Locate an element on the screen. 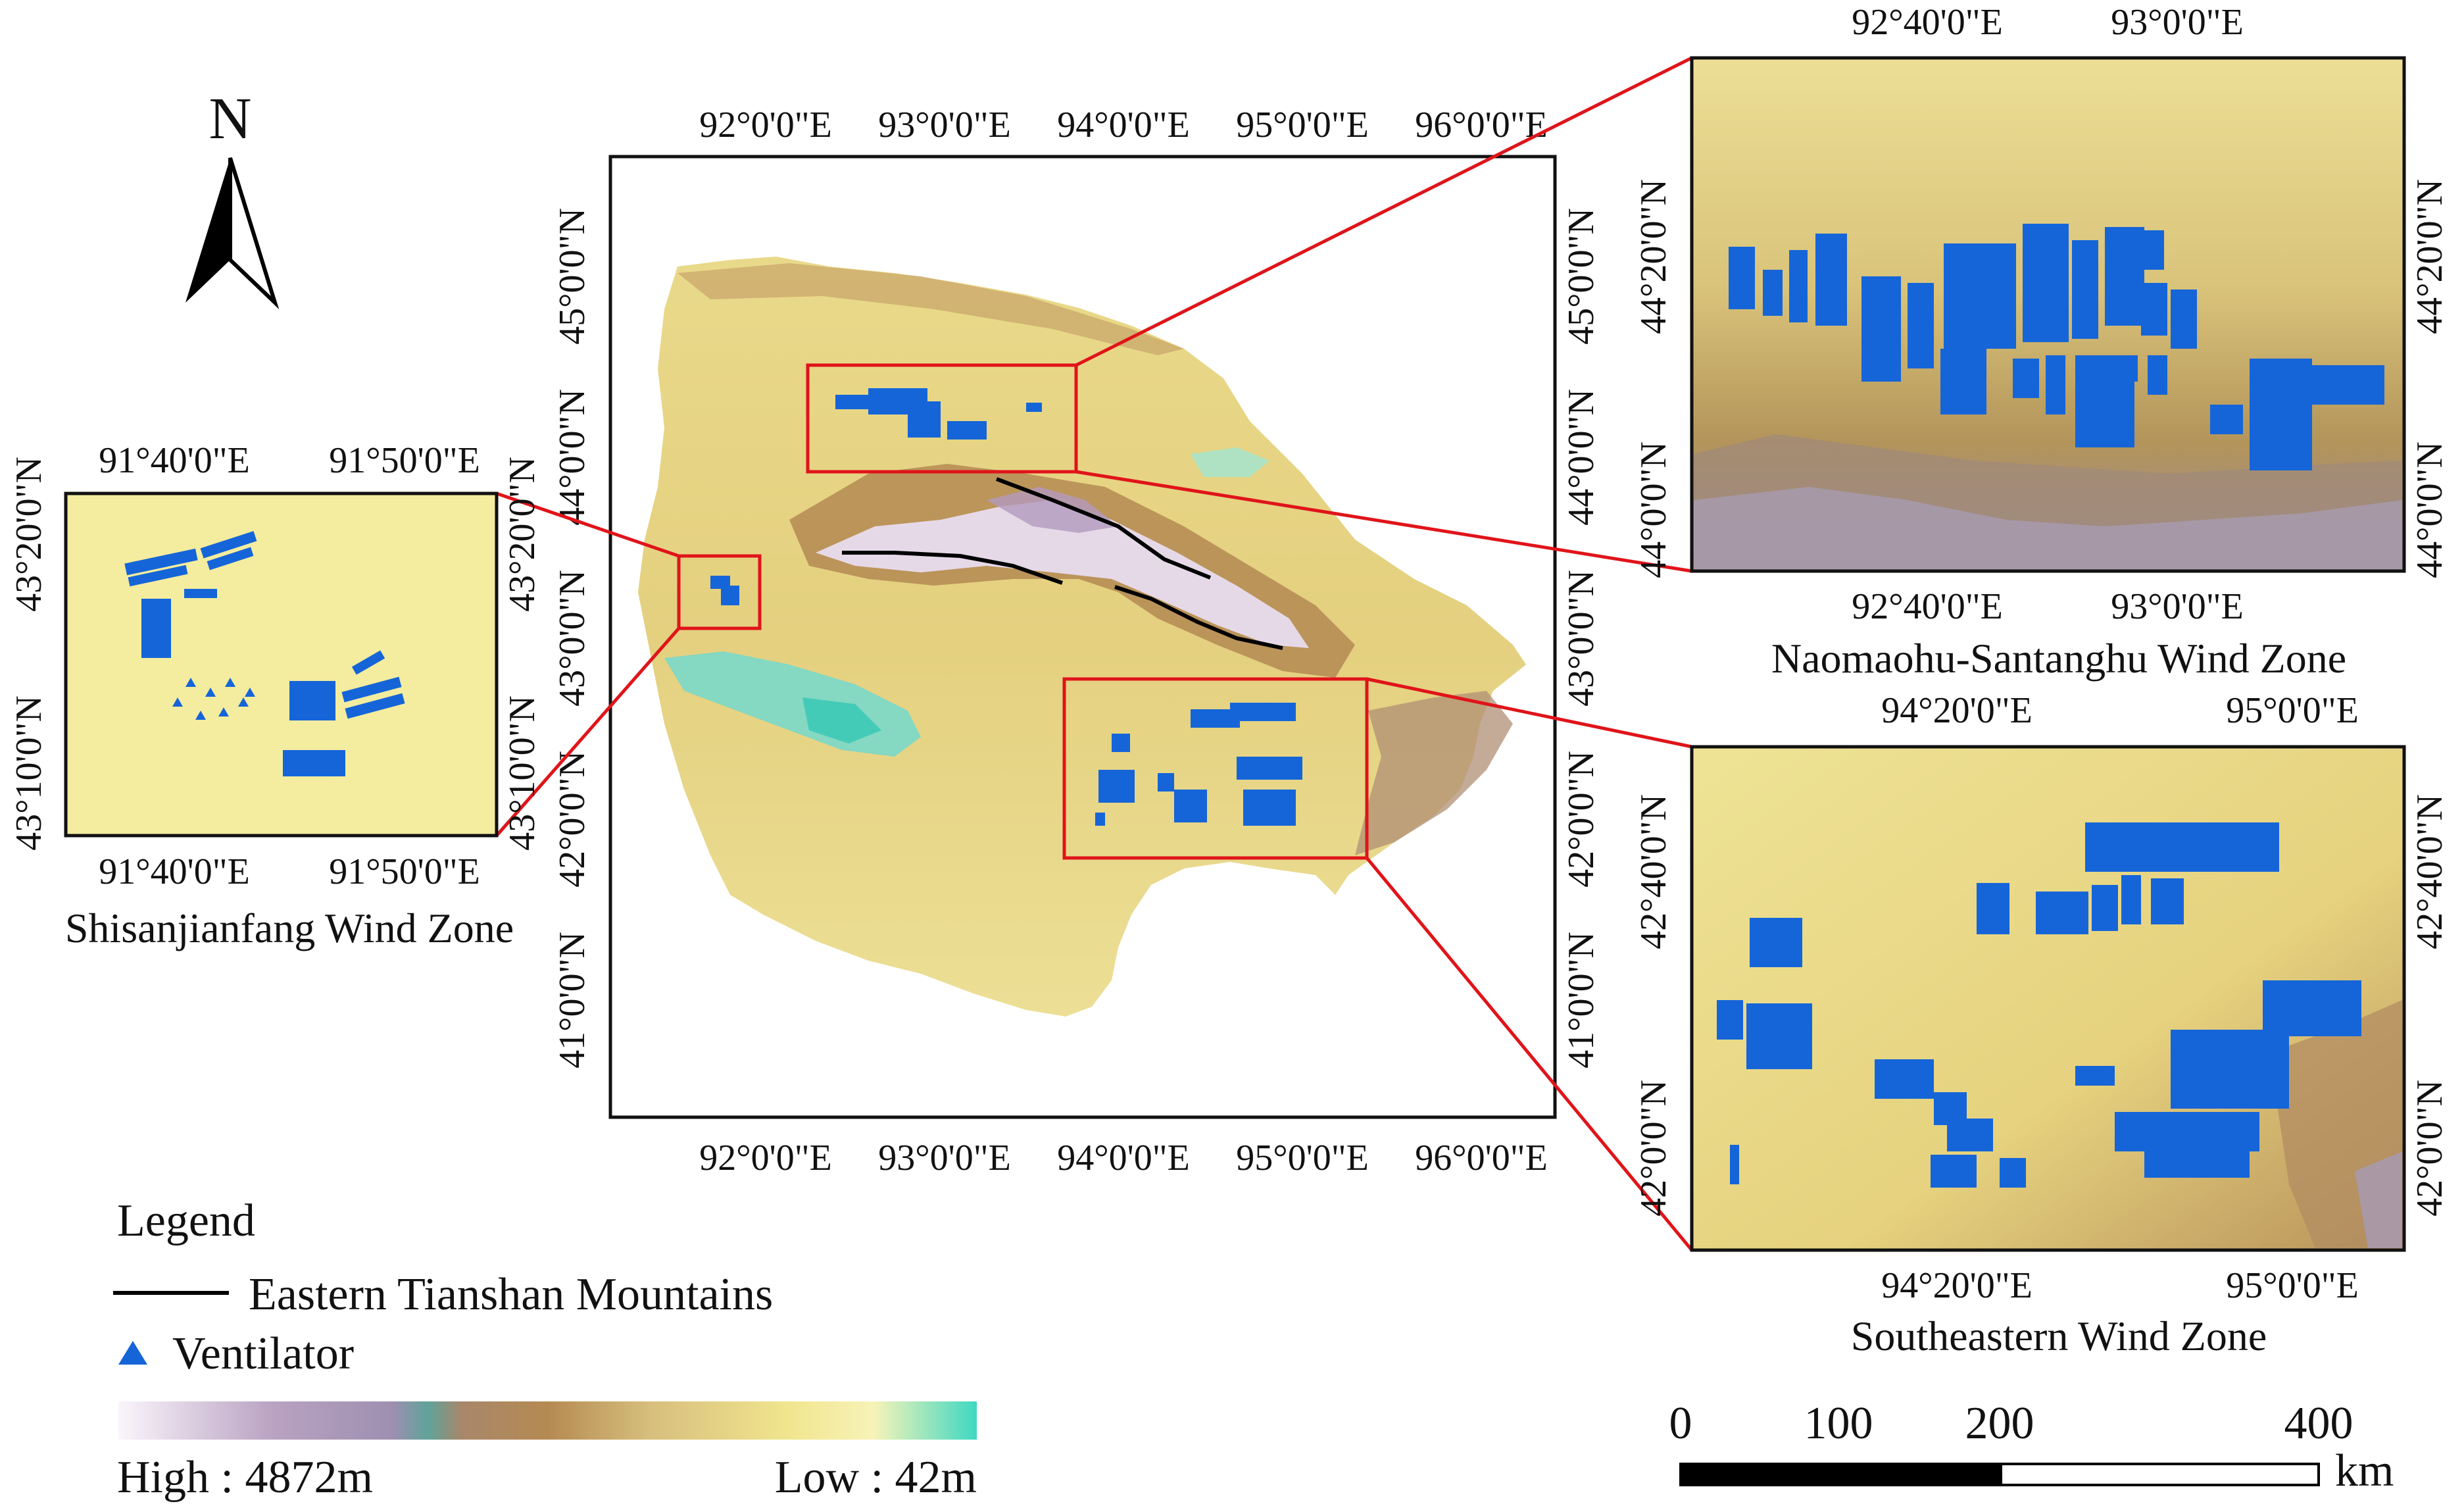 This screenshot has width=2464, height=1510. north-arrow: N is located at coordinates (233, 198).